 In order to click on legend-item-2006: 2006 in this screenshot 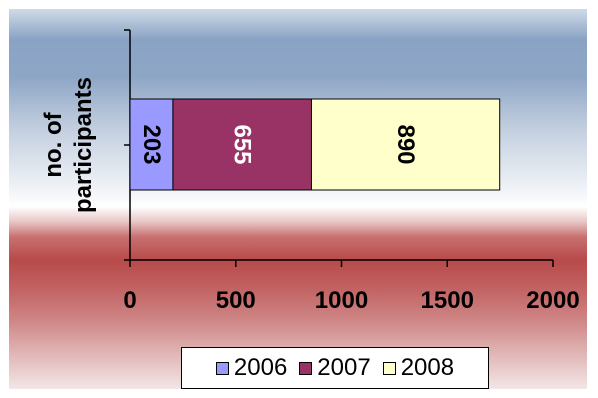, I will do `click(251, 368)`.